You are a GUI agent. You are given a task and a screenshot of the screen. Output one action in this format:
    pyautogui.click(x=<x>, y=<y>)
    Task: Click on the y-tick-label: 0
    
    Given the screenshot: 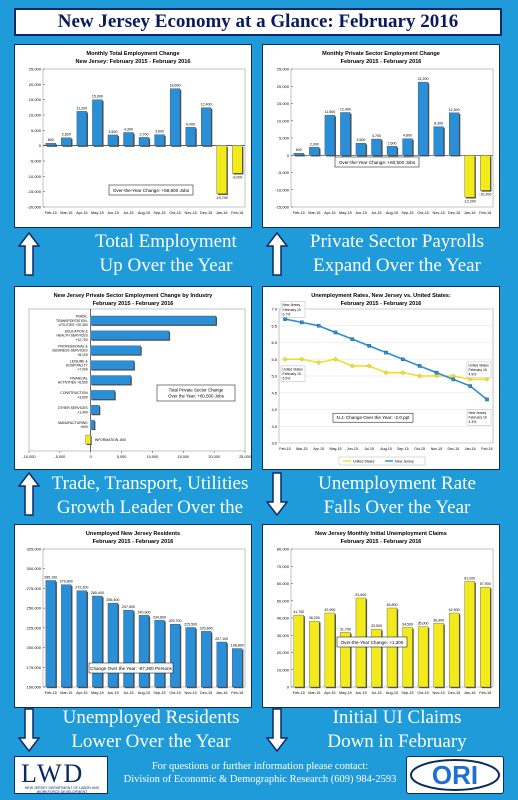 What is the action you would take?
    pyautogui.click(x=288, y=687)
    